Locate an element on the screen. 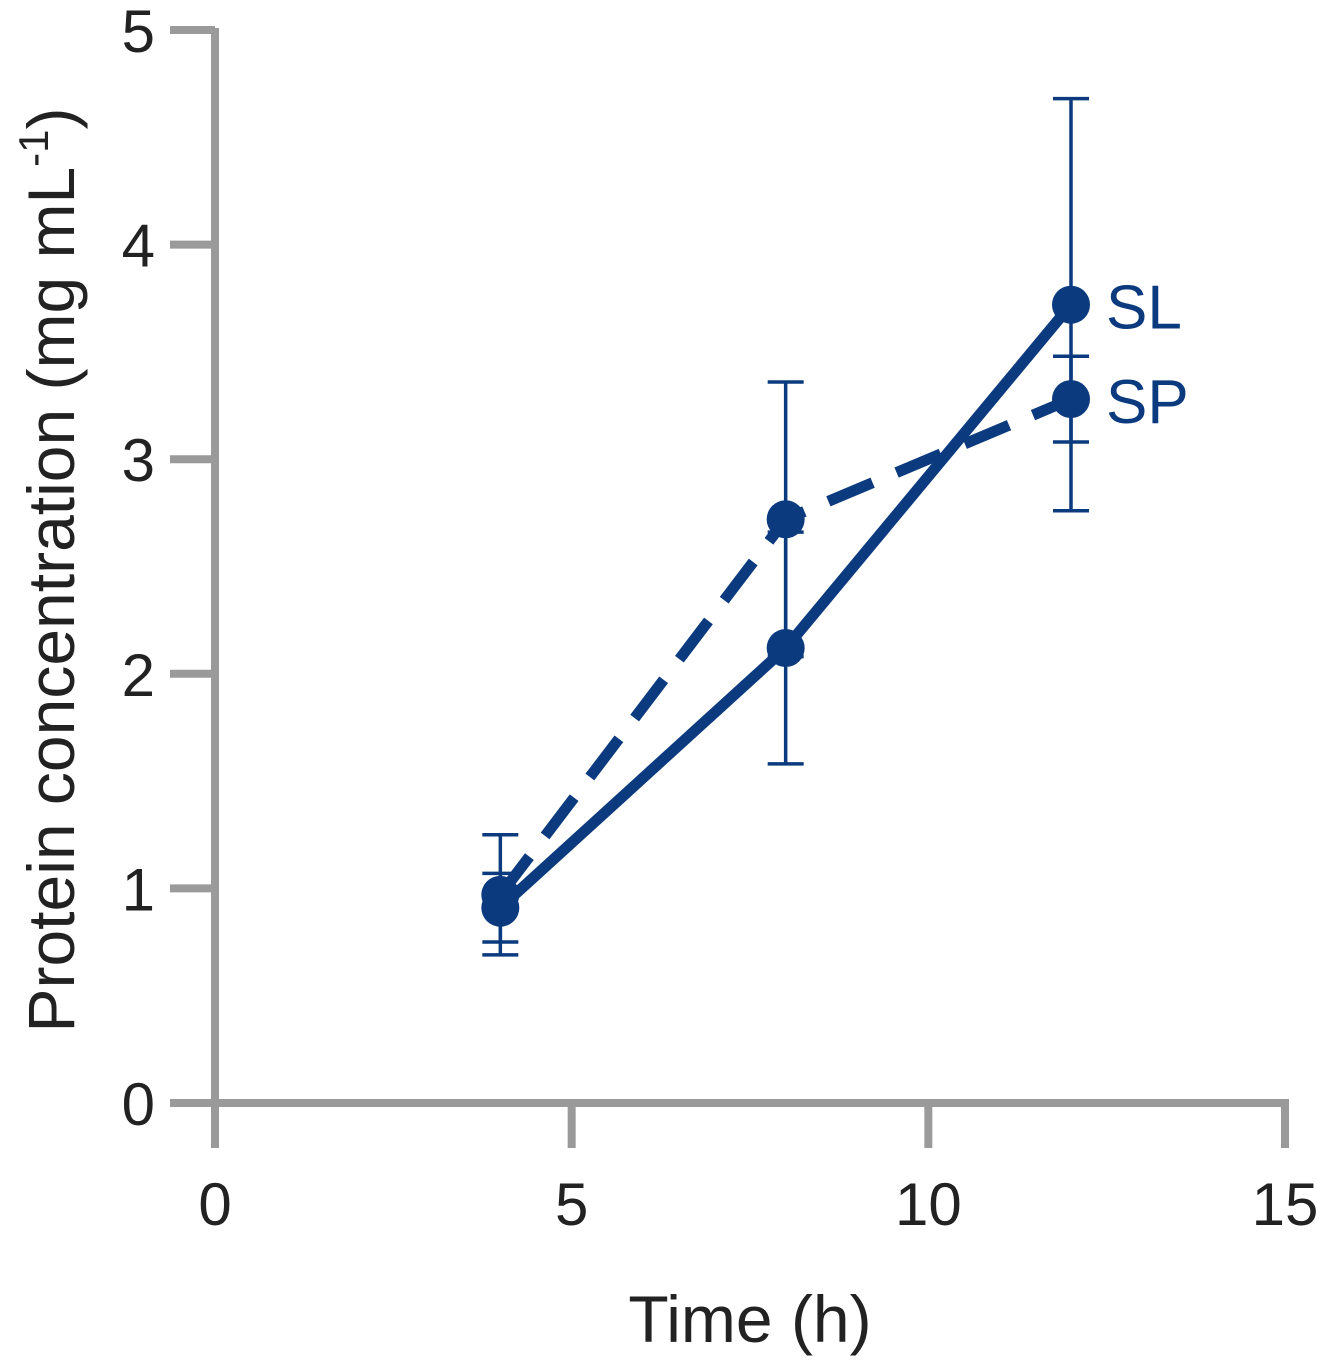 The height and width of the screenshot is (1370, 1328). y-axis-label: Protein concentration (mg mL-1) is located at coordinates (49, 569).